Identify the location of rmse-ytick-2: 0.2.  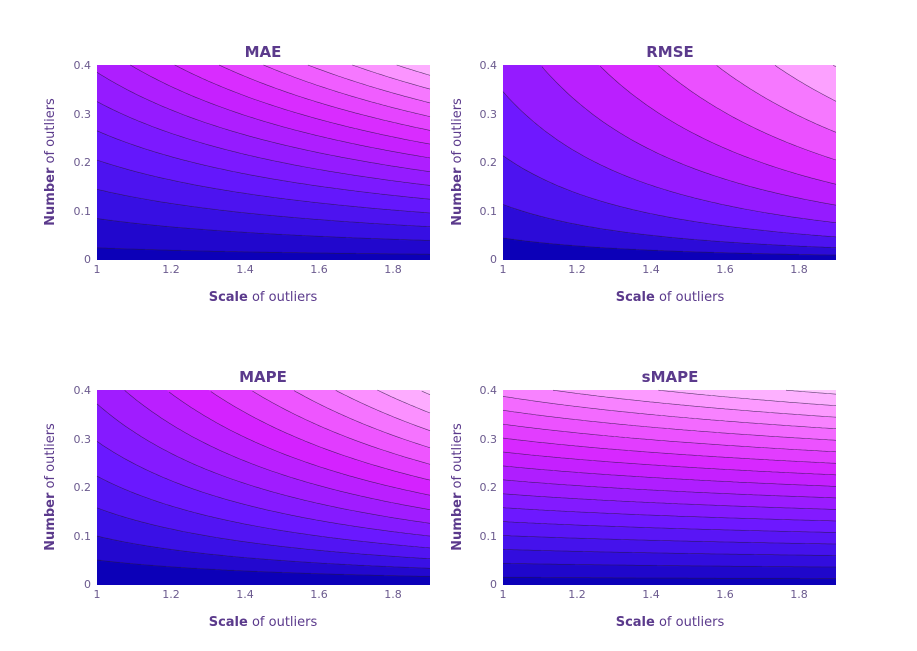
(489, 162).